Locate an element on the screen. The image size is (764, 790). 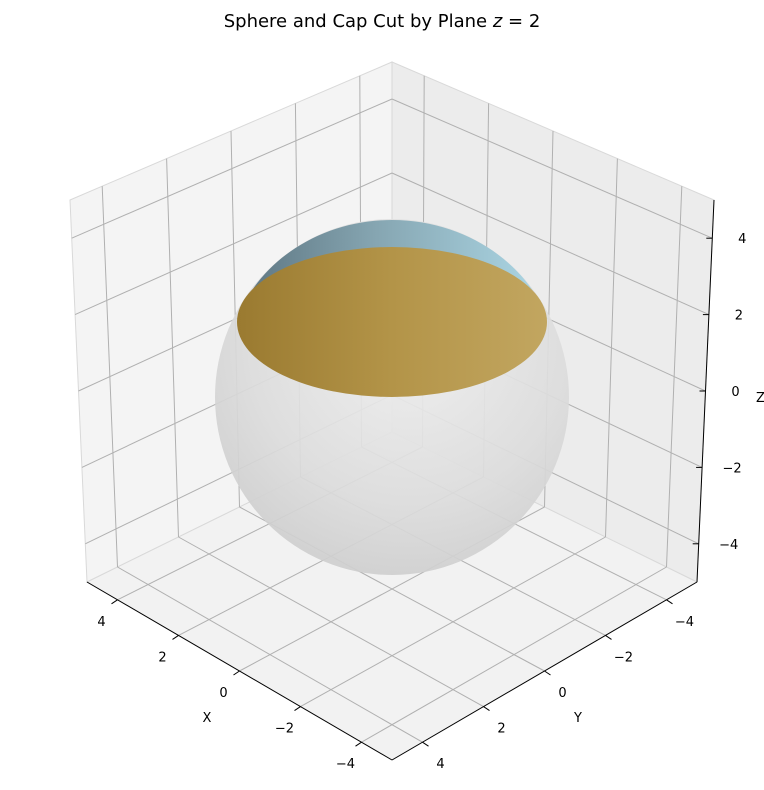
x-tick-label: 0 is located at coordinates (223, 693).